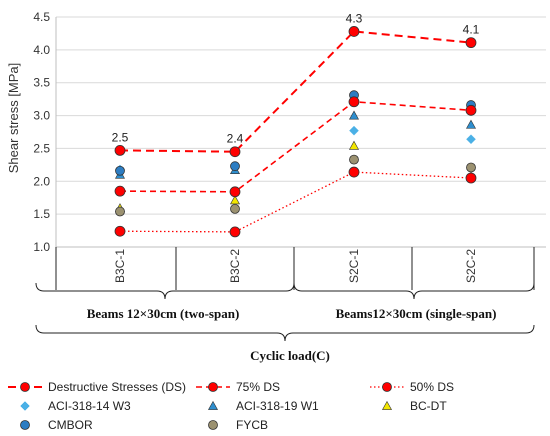  What do you see at coordinates (41, 214) in the screenshot?
I see `y-tick-label: 1.5` at bounding box center [41, 214].